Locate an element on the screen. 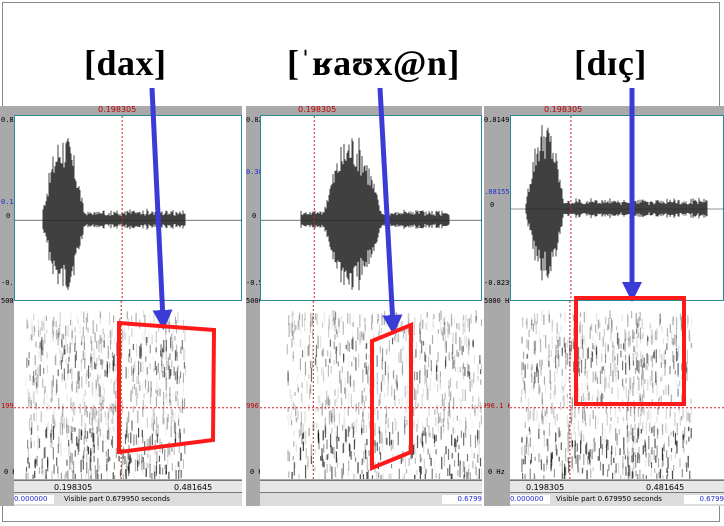 Image resolution: width=724 pixels, height=526 pixels. amp-cursor-label: 0.124 is located at coordinates (12, 202).